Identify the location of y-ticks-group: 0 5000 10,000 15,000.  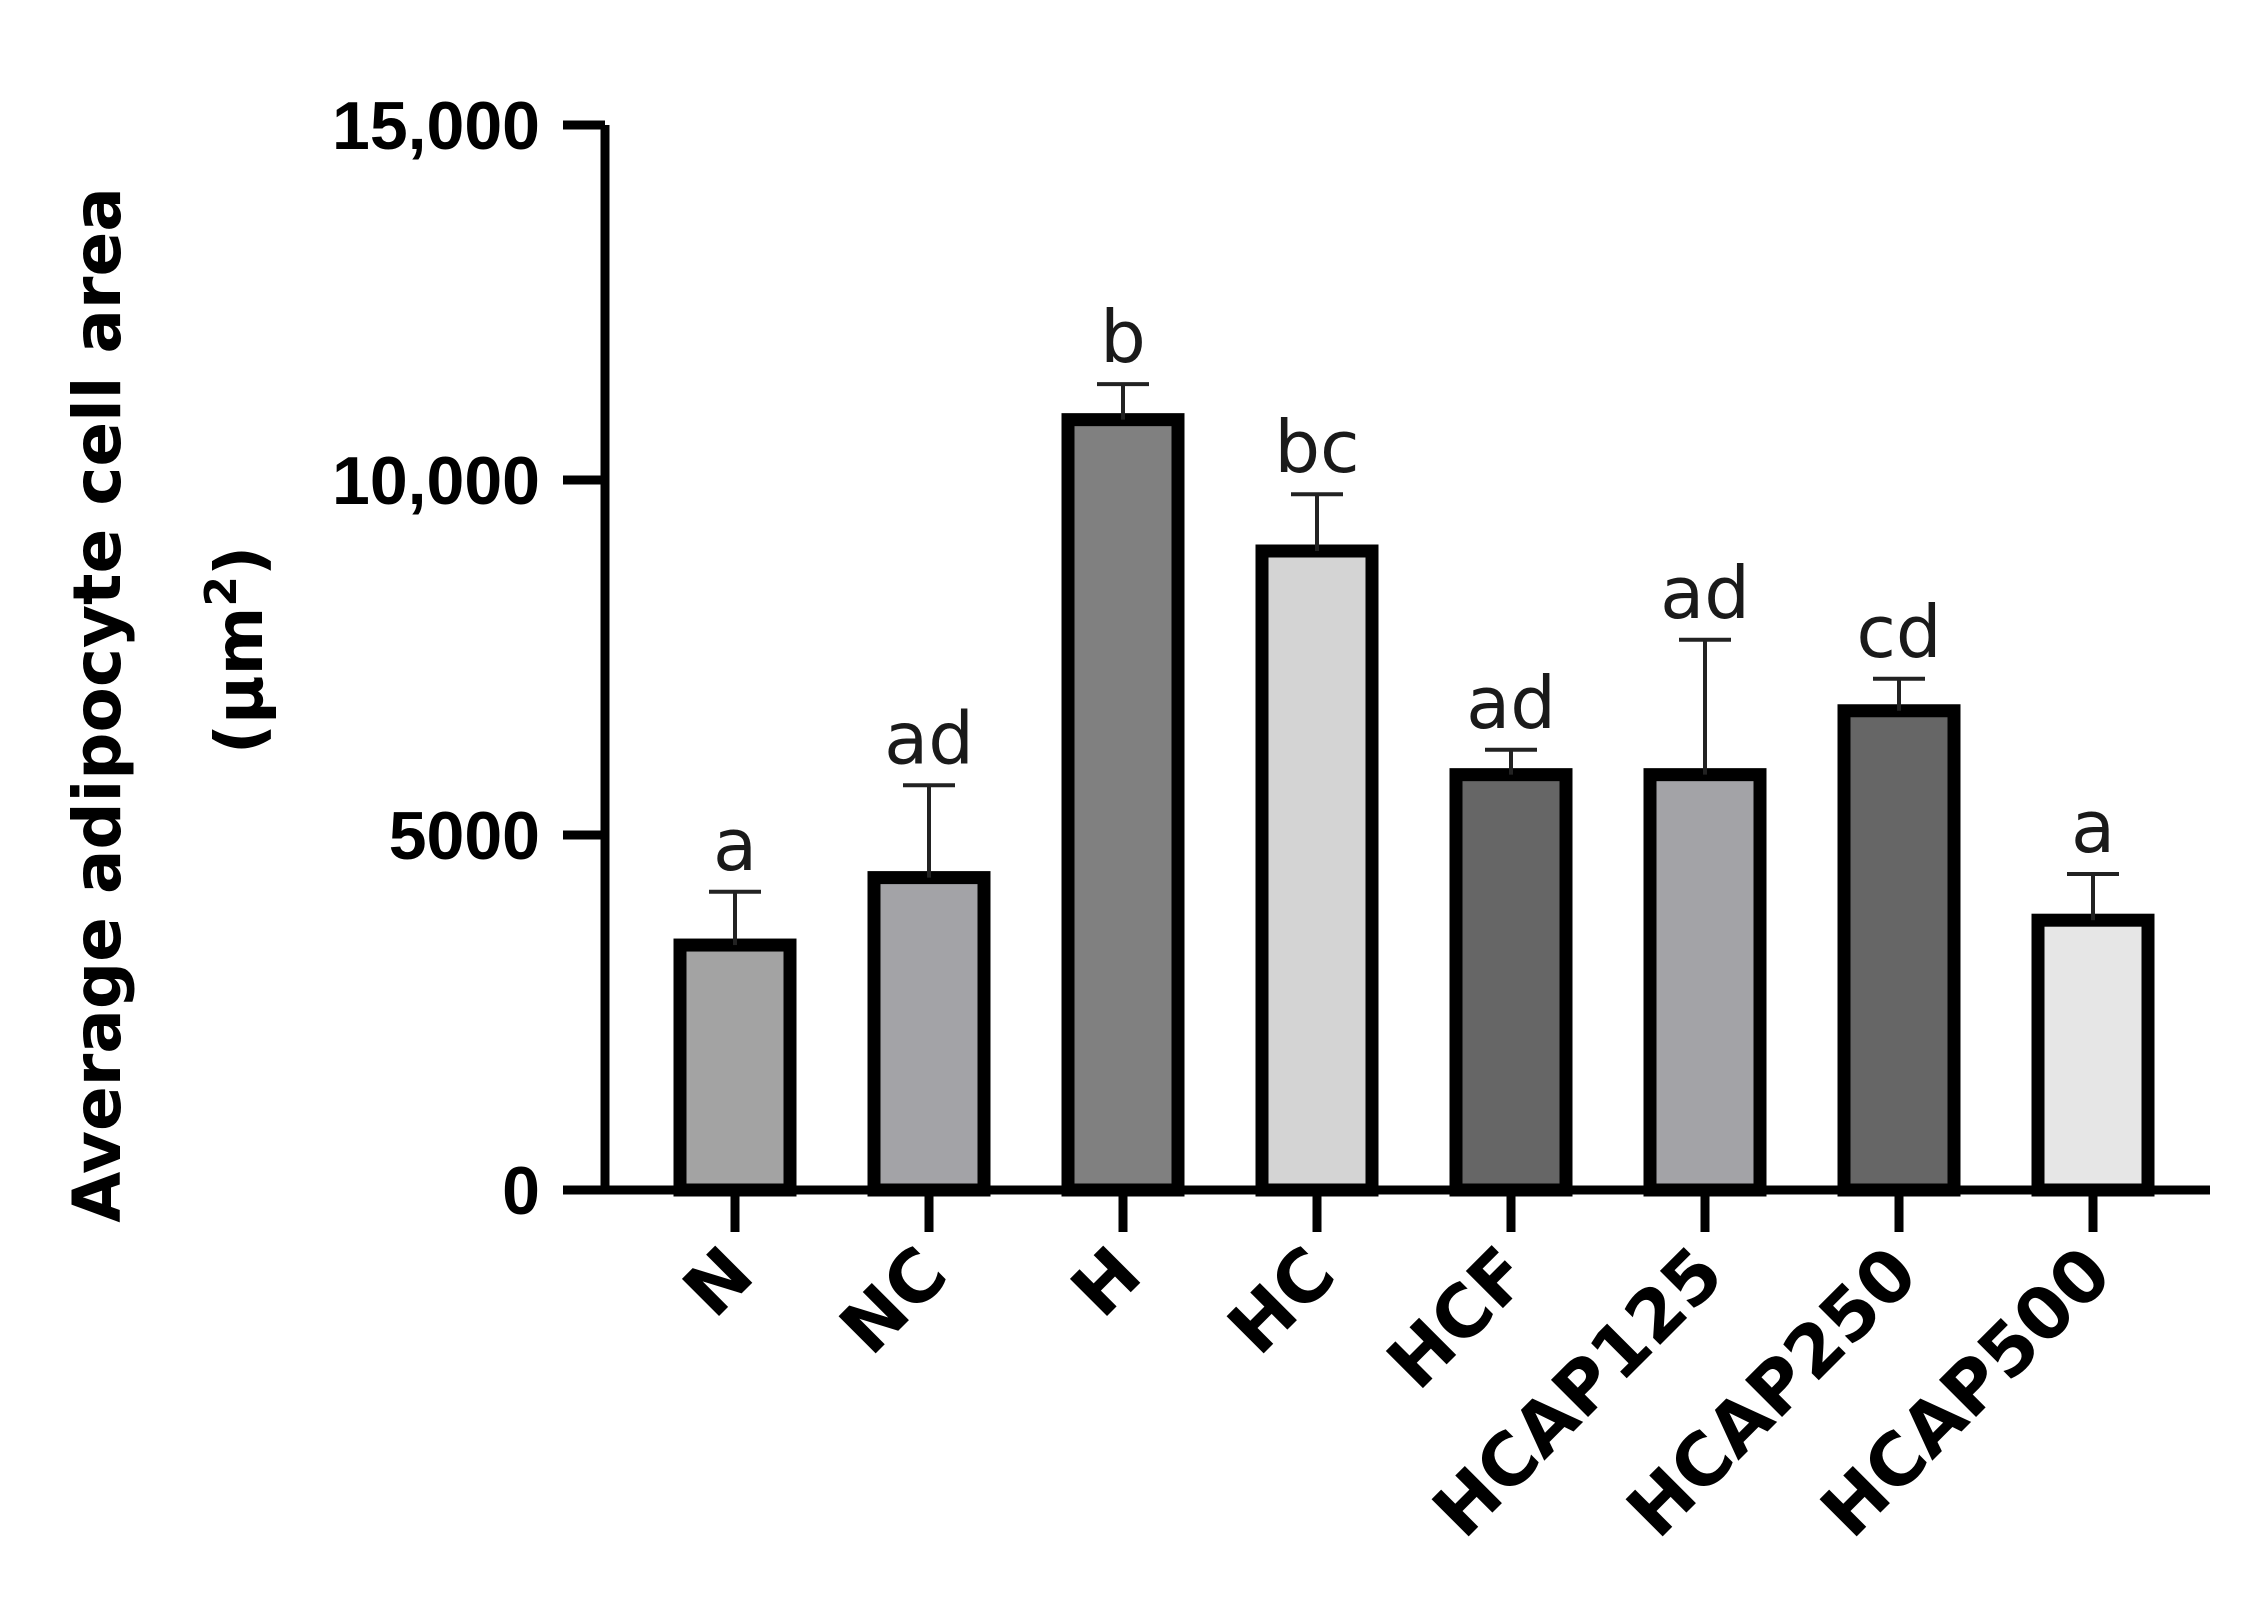
(468, 658).